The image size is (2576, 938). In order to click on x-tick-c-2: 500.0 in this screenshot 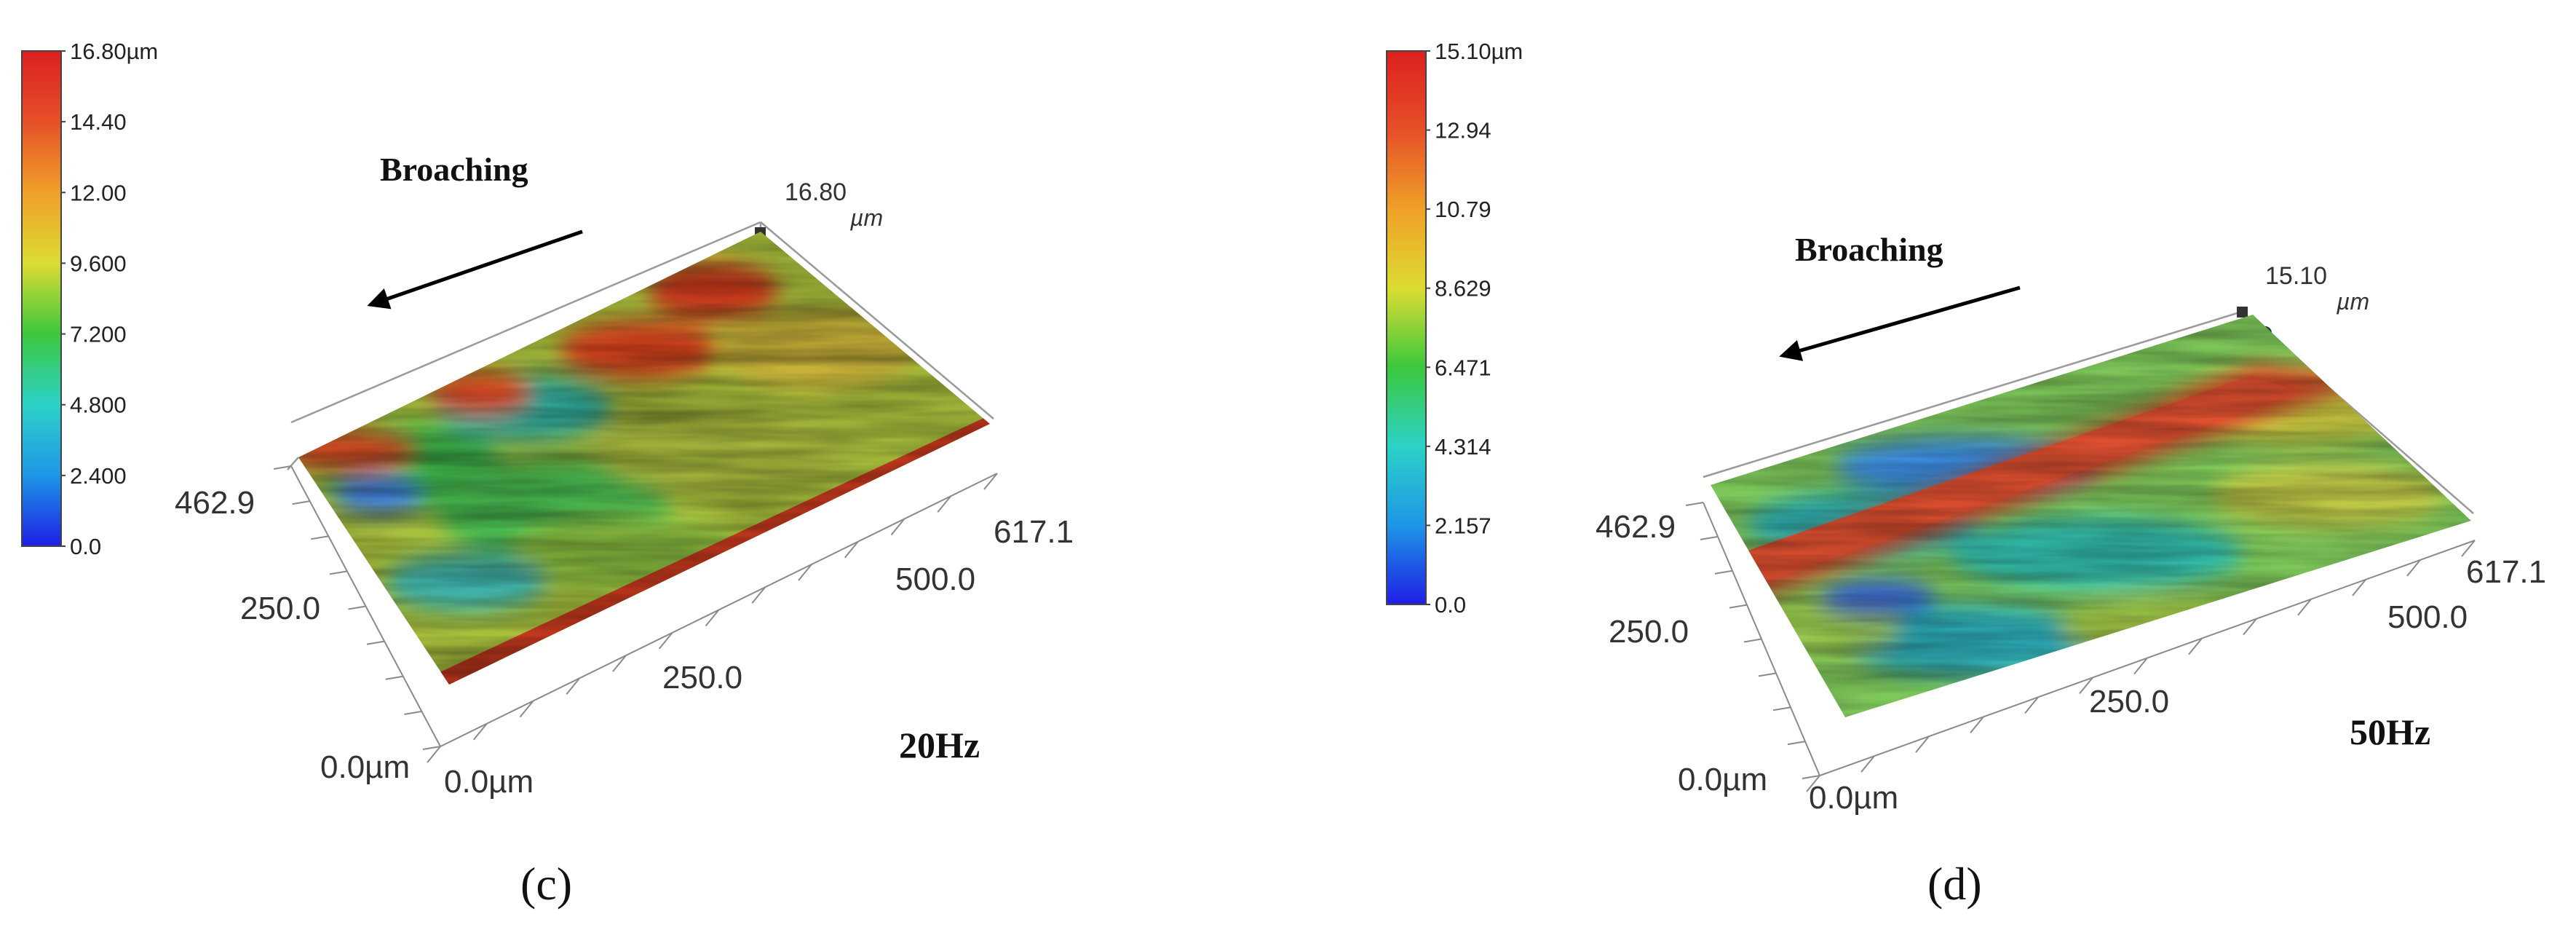, I will do `click(935, 579)`.